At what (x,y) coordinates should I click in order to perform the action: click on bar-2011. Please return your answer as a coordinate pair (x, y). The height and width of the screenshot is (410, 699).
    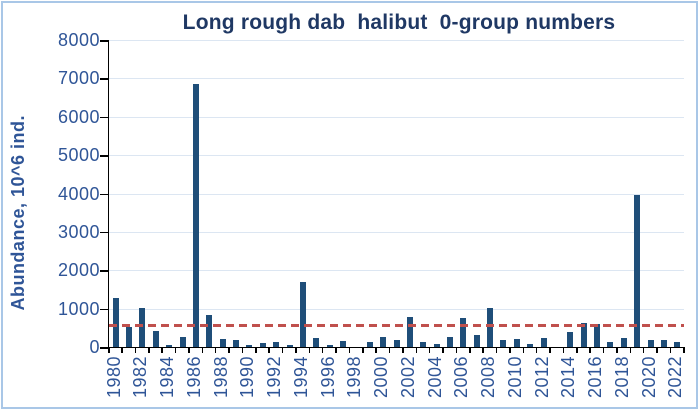
    Looking at the image, I should click on (530, 345).